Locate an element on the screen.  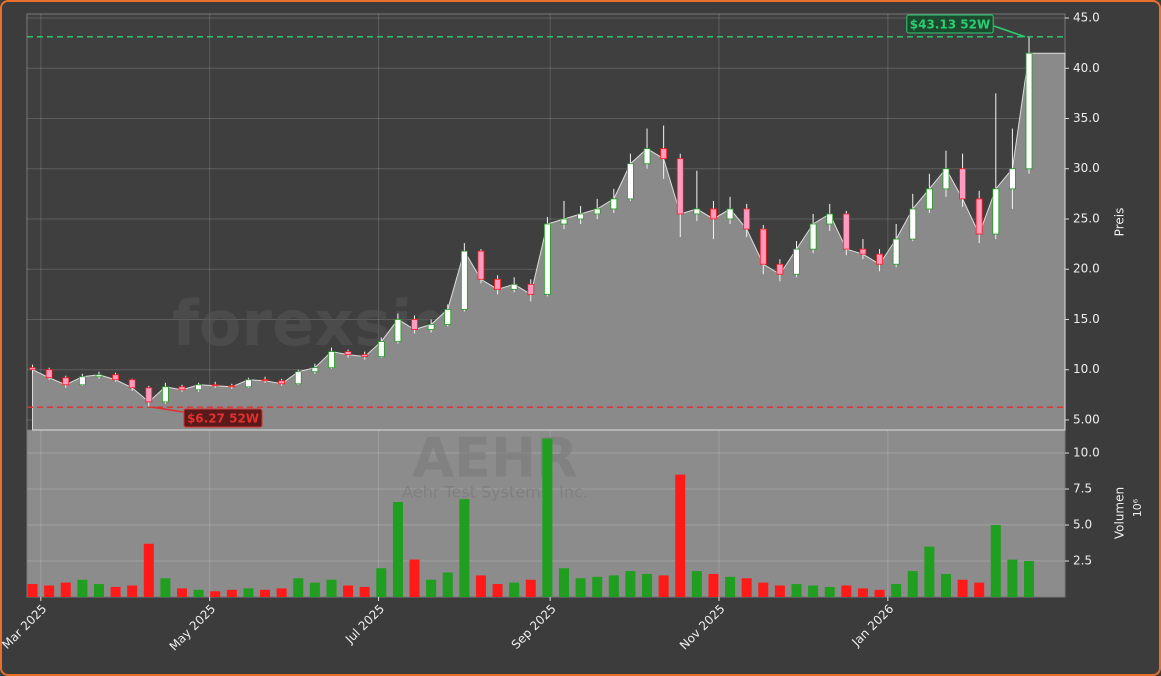
x-tick-label: Jul 2025 is located at coordinates (364, 624).